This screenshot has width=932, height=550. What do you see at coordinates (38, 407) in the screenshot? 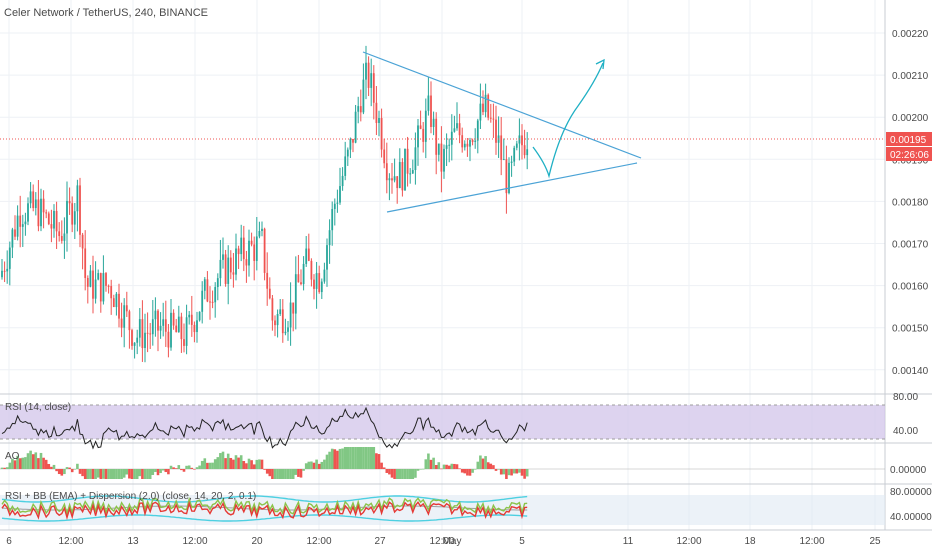
I see `rsi-pane-title: RSI (14, close)` at bounding box center [38, 407].